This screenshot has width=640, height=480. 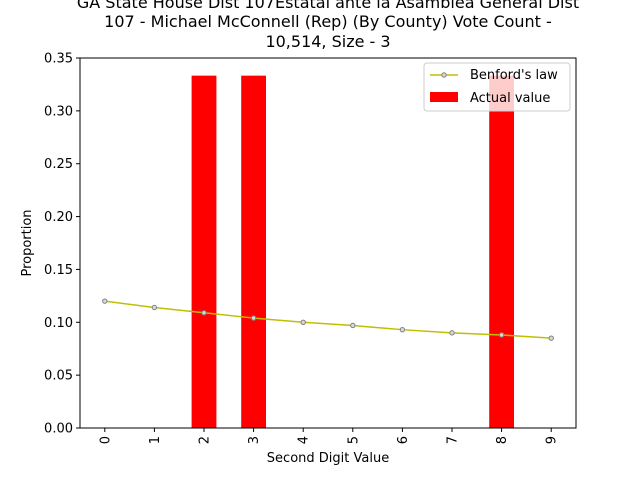 I want to click on legend: Benford's law Actual value, so click(x=497, y=87).